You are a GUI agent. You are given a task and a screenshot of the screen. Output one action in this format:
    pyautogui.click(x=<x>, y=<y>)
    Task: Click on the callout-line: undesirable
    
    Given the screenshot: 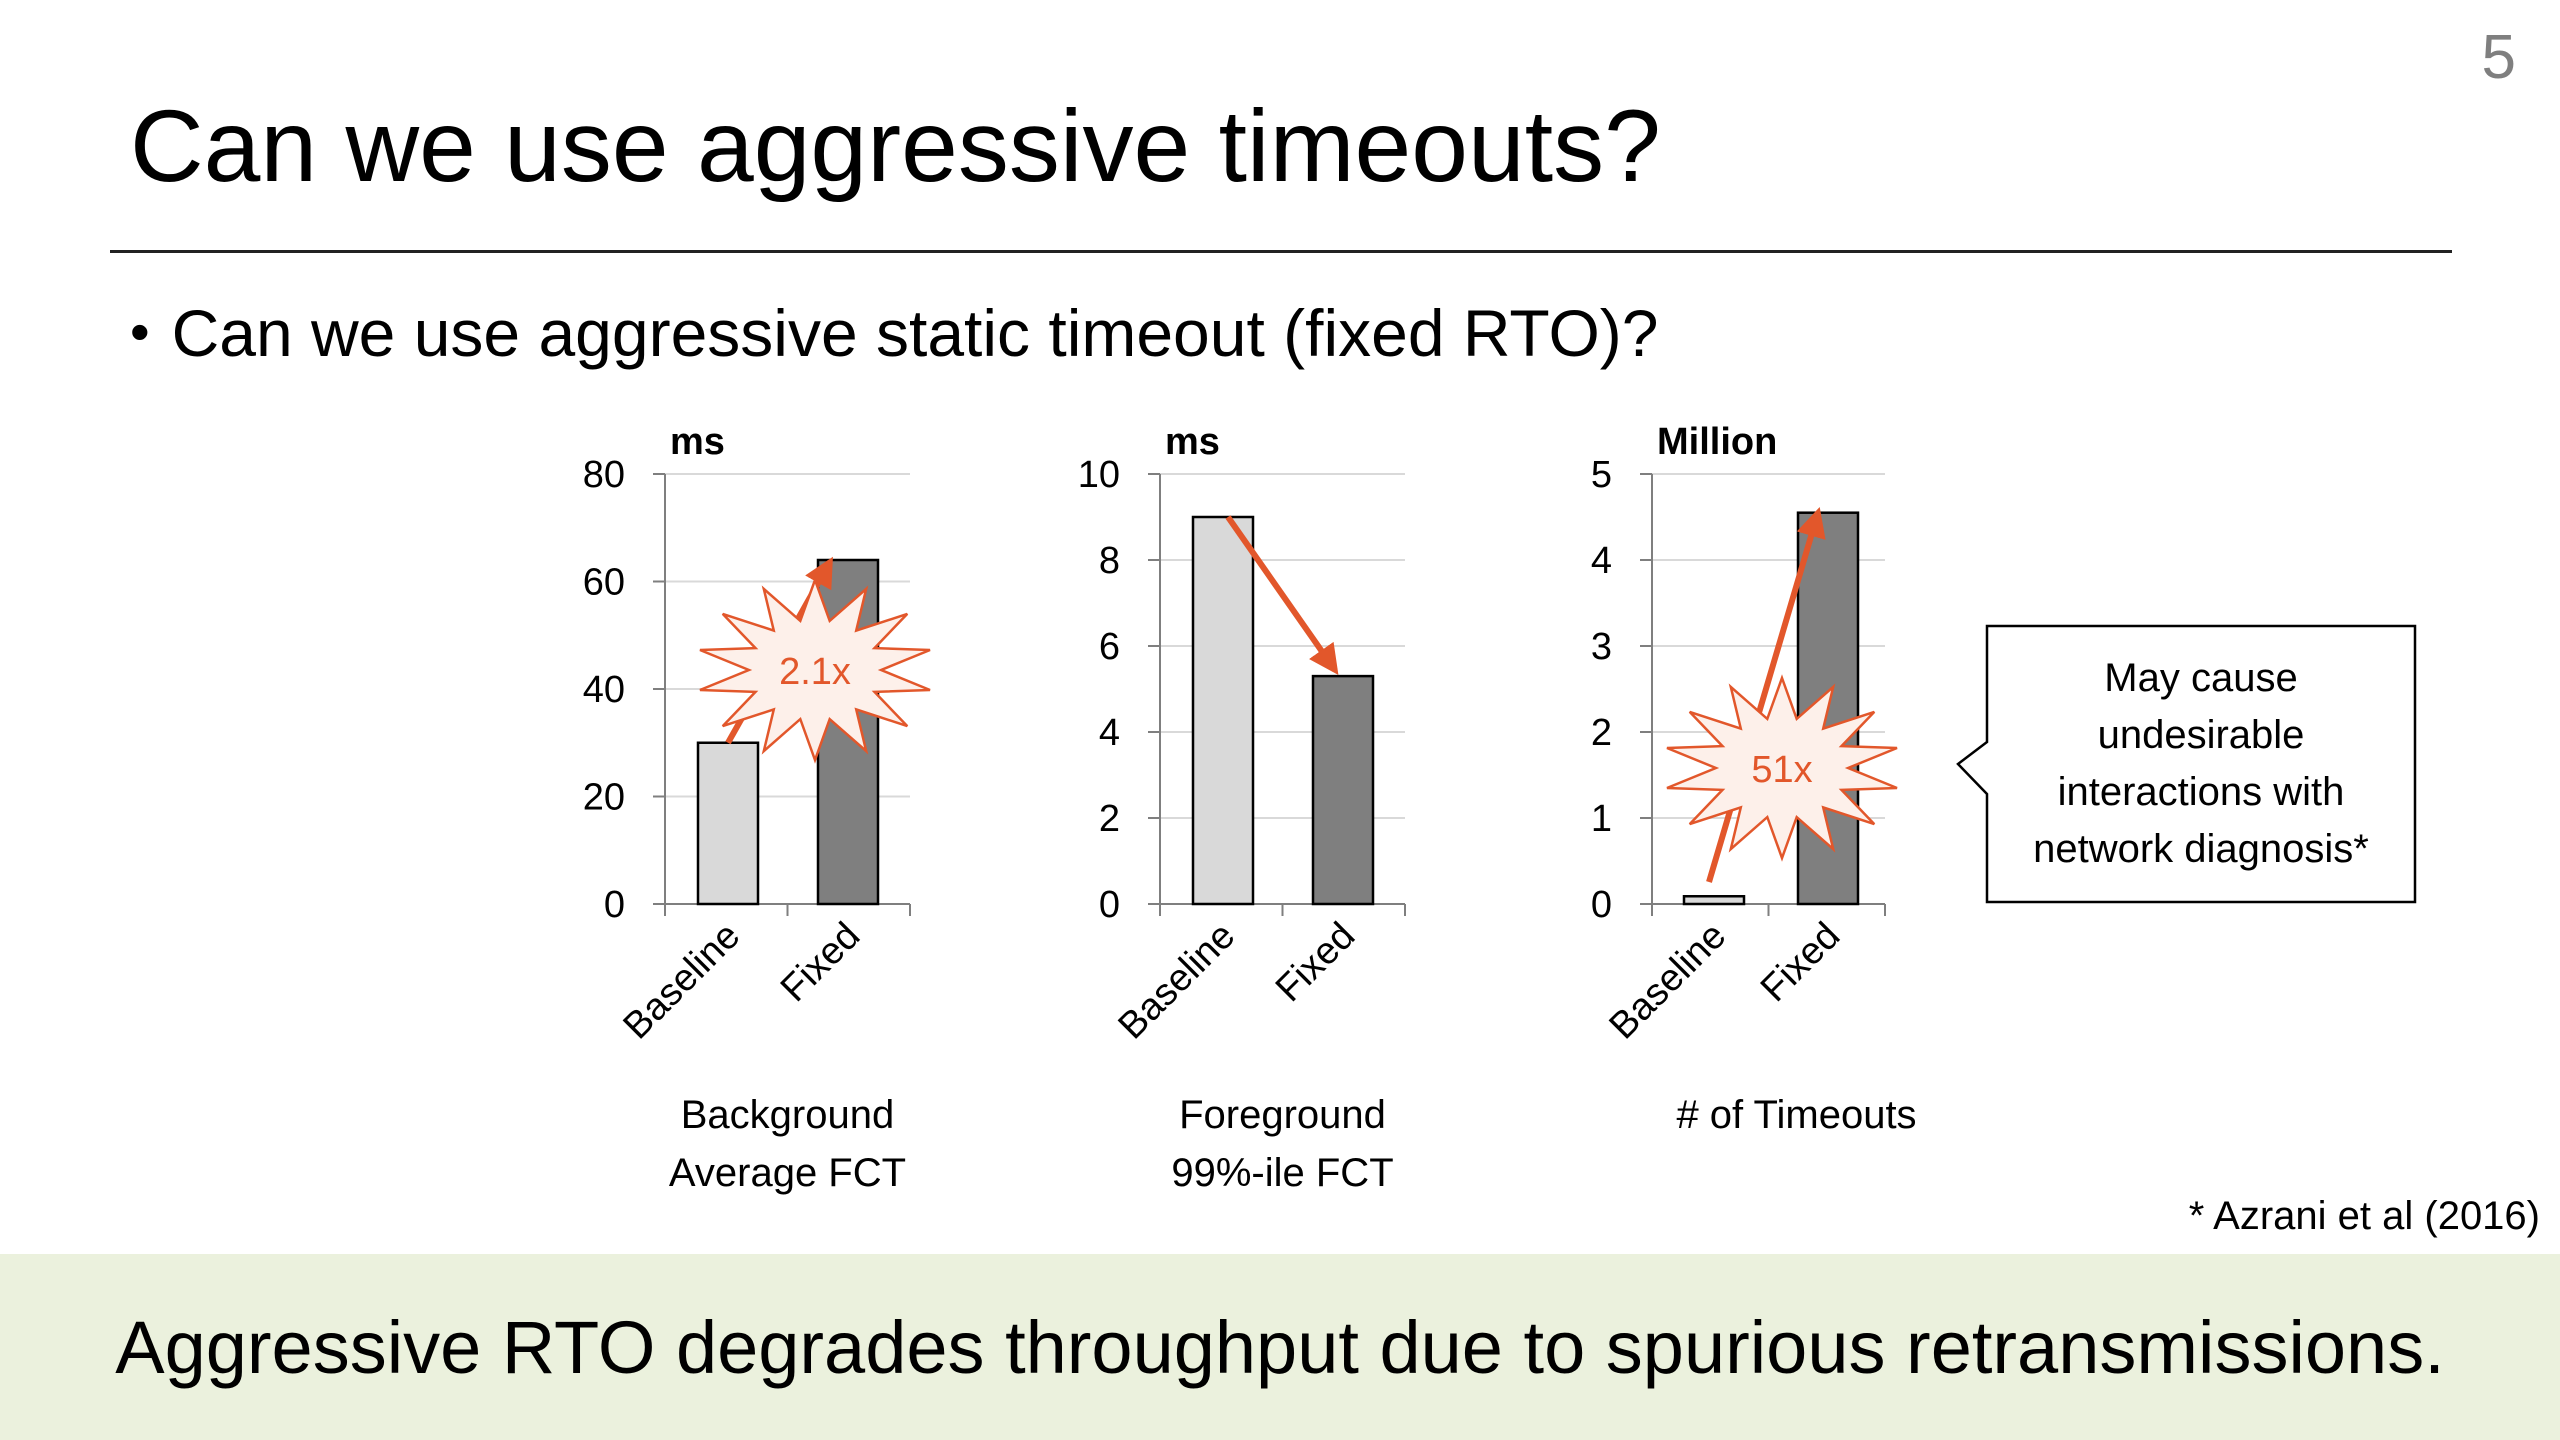 What is the action you would take?
    pyautogui.click(x=2201, y=735)
    